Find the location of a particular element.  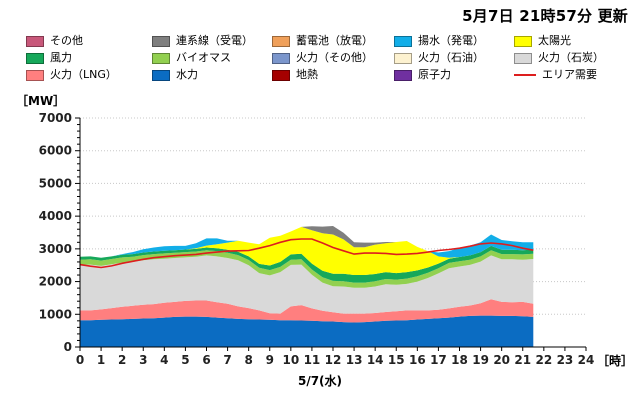

legend-item: 地熱 is located at coordinates (295, 75).